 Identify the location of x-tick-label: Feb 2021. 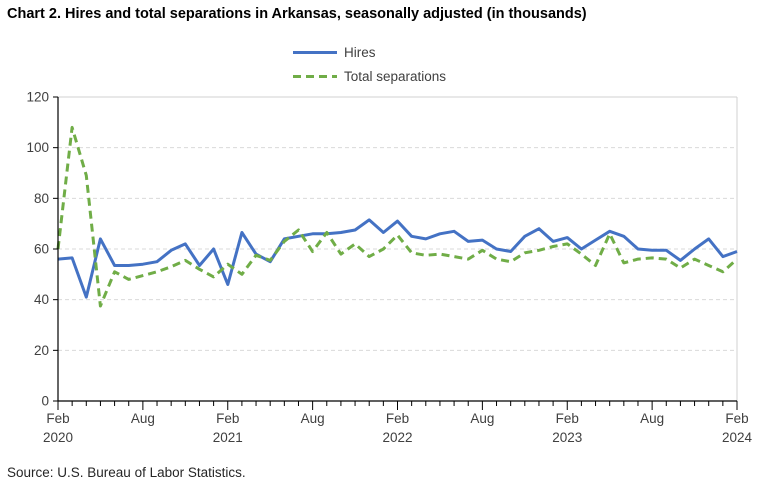
(228, 428).